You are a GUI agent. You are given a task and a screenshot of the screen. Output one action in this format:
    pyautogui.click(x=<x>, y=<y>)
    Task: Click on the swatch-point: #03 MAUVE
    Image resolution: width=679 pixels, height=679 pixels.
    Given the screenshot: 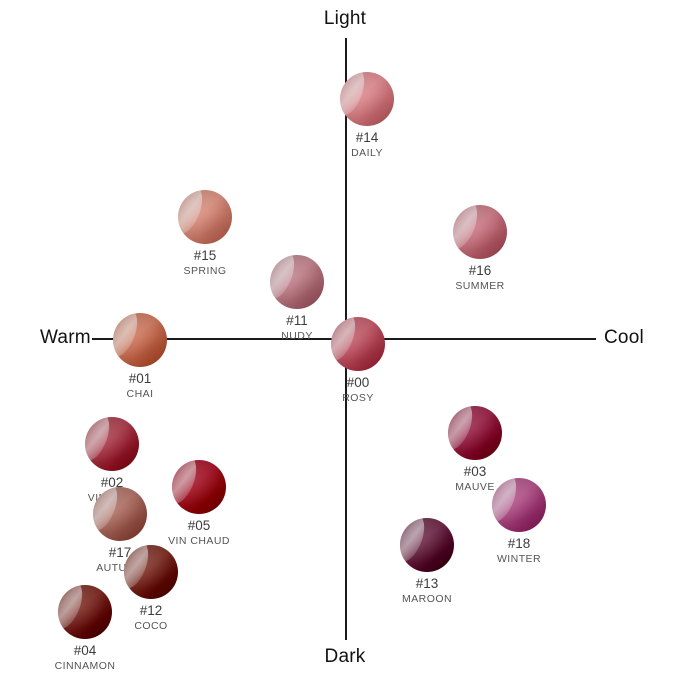 What is the action you would take?
    pyautogui.click(x=475, y=449)
    